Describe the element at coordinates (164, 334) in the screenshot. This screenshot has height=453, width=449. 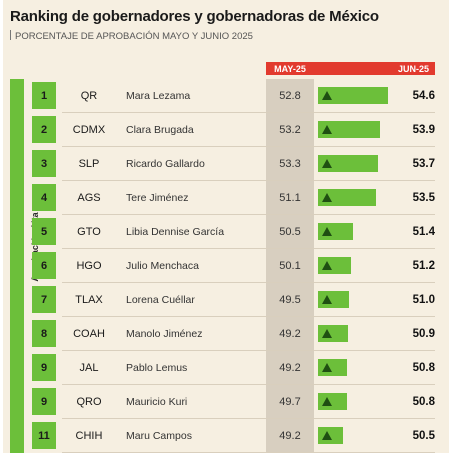
I see `governor-name: Manolo Jiménez` at that location.